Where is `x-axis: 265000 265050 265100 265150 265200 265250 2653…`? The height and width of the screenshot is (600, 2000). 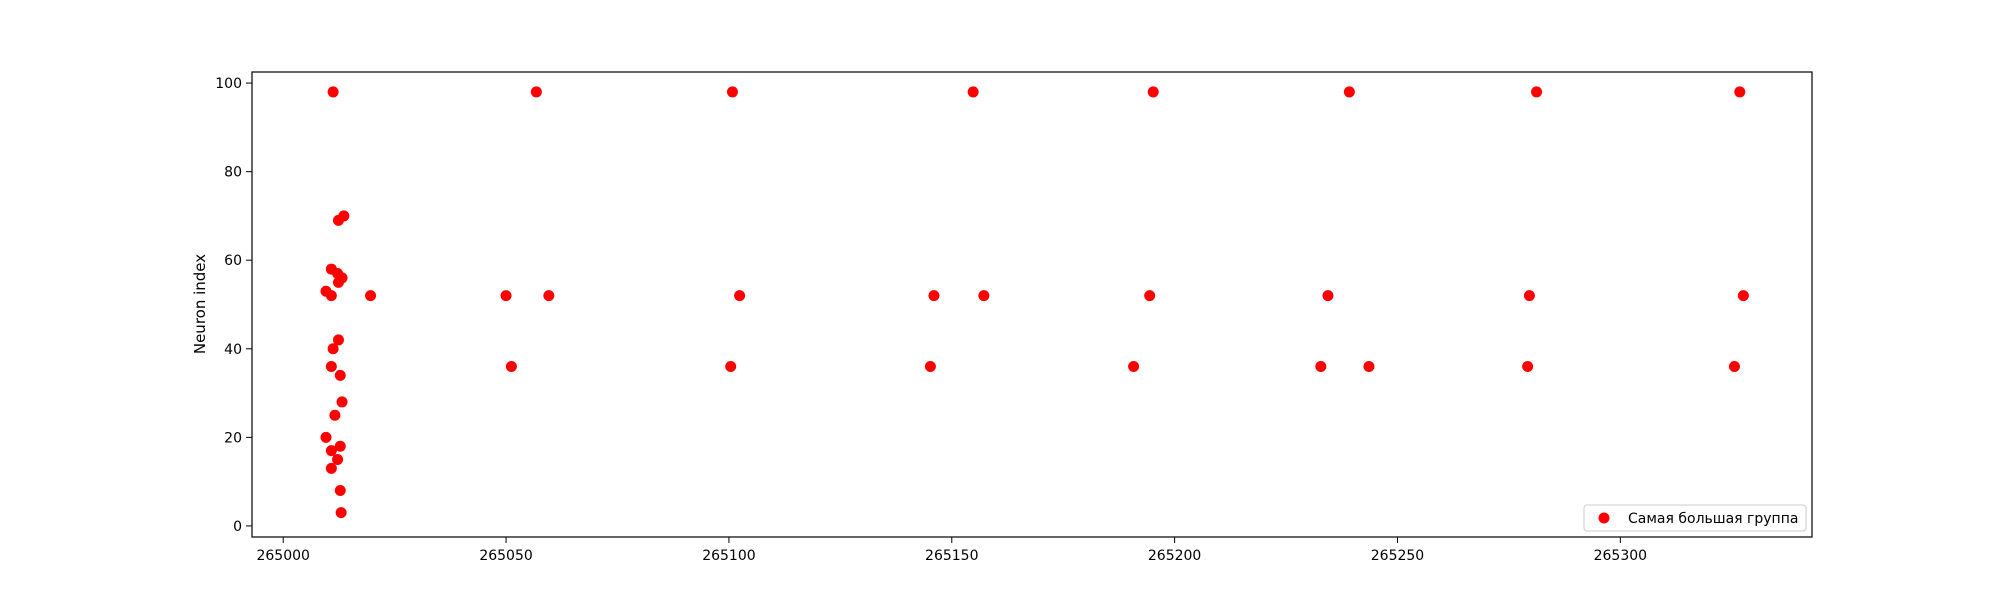 x-axis: 265000 265050 265100 265150 265200 265250 2653… is located at coordinates (951, 550).